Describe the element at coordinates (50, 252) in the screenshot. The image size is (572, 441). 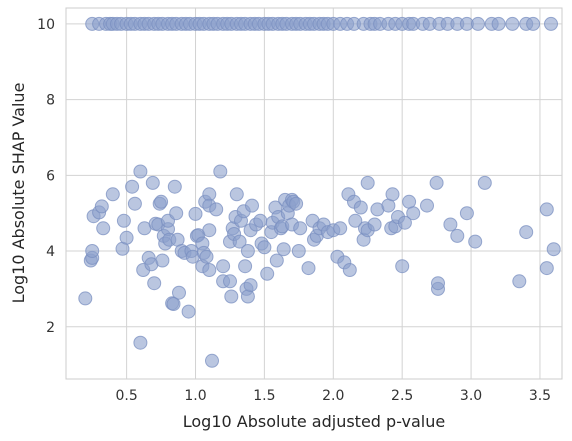
I see `y-tick-label: 4` at that location.